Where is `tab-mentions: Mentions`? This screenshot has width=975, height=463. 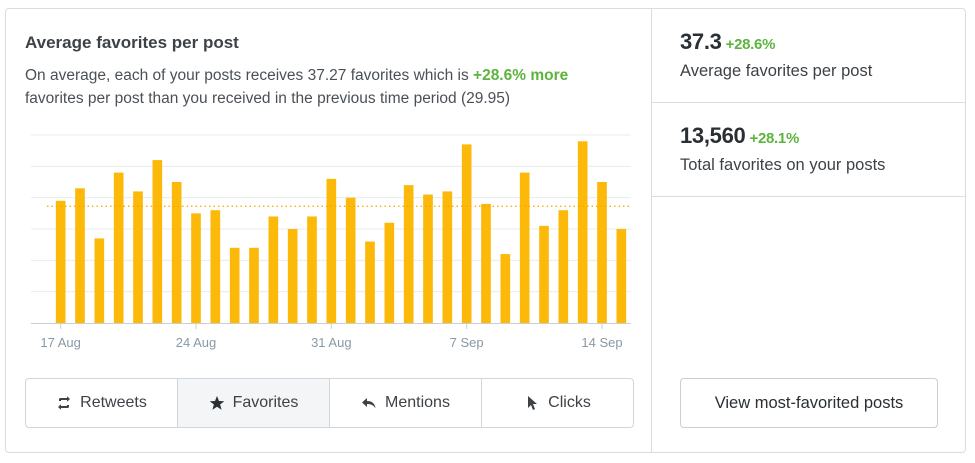
tab-mentions: Mentions is located at coordinates (406, 403).